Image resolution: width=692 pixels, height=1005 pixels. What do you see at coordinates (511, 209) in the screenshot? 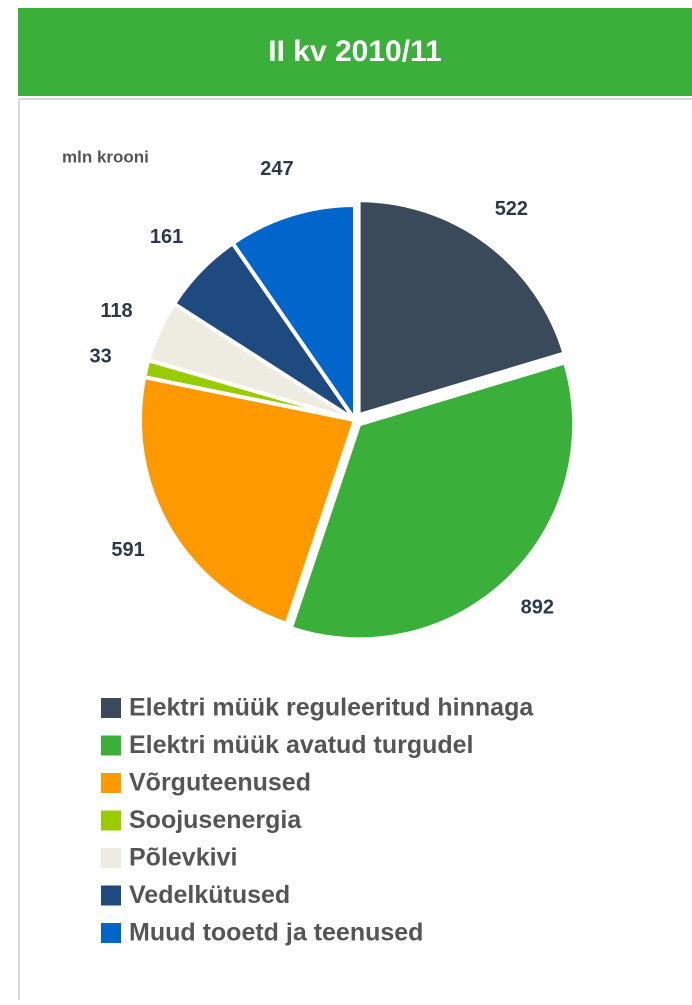
I see `data-label: 522` at bounding box center [511, 209].